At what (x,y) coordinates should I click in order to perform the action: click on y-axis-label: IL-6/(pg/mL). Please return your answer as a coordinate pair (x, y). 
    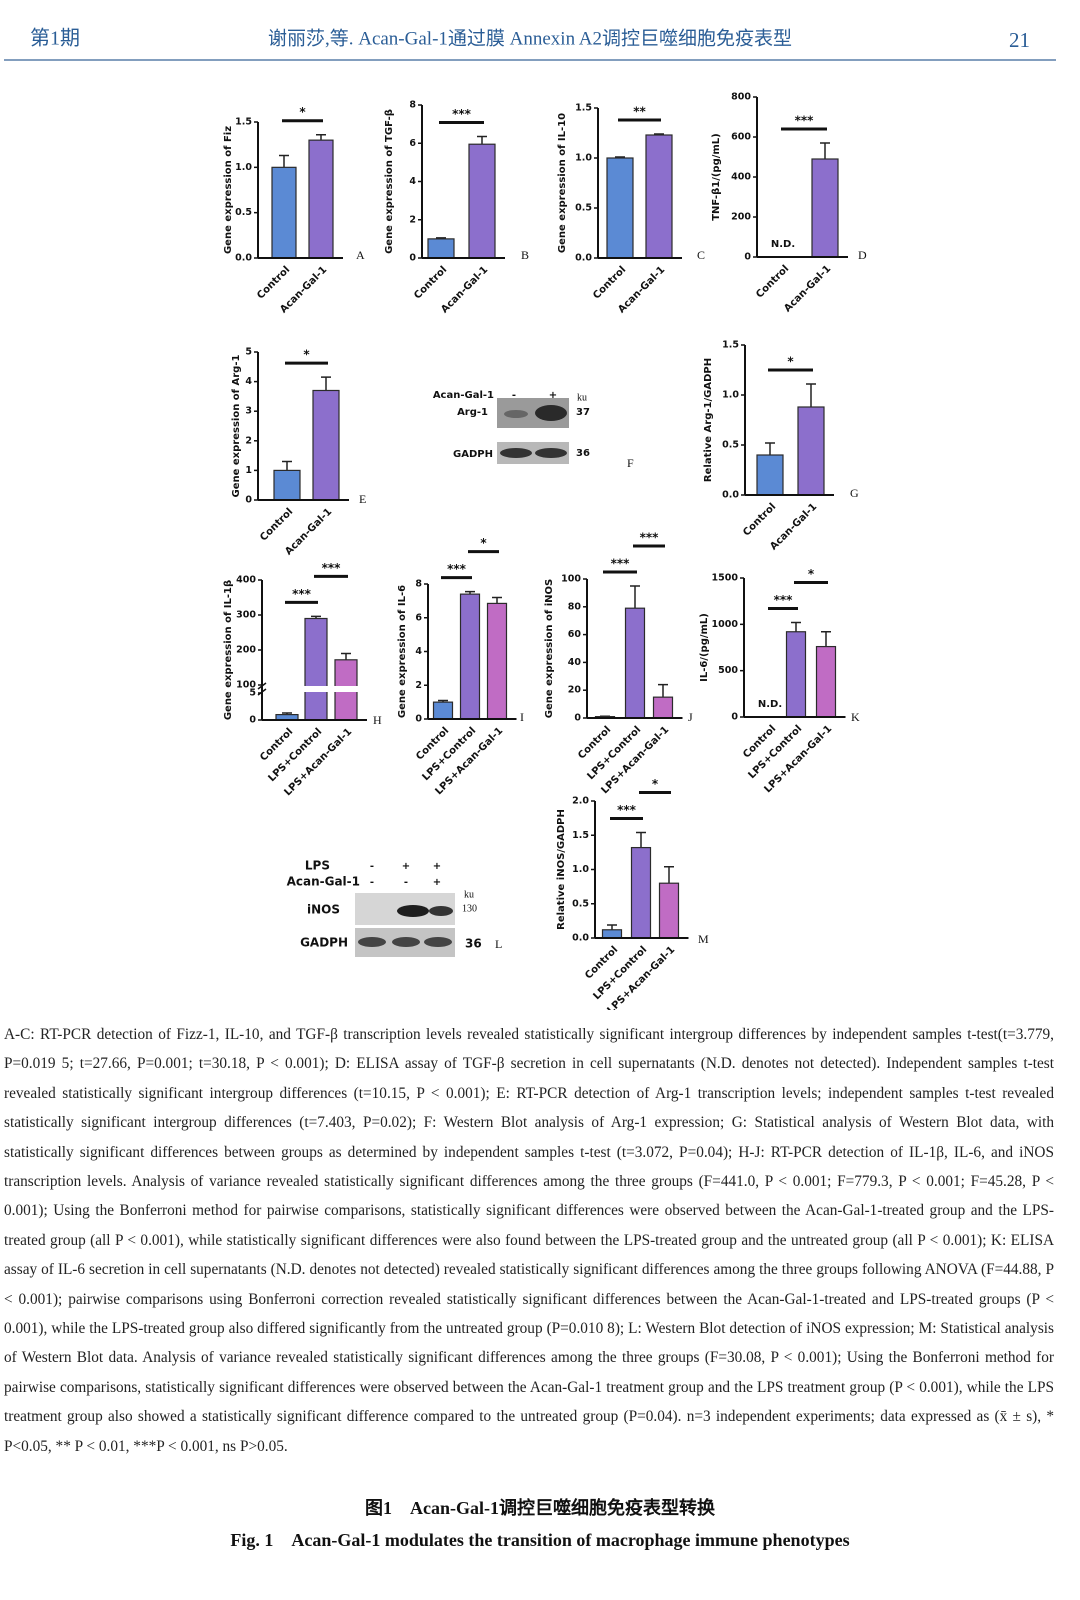
    Looking at the image, I should click on (704, 647).